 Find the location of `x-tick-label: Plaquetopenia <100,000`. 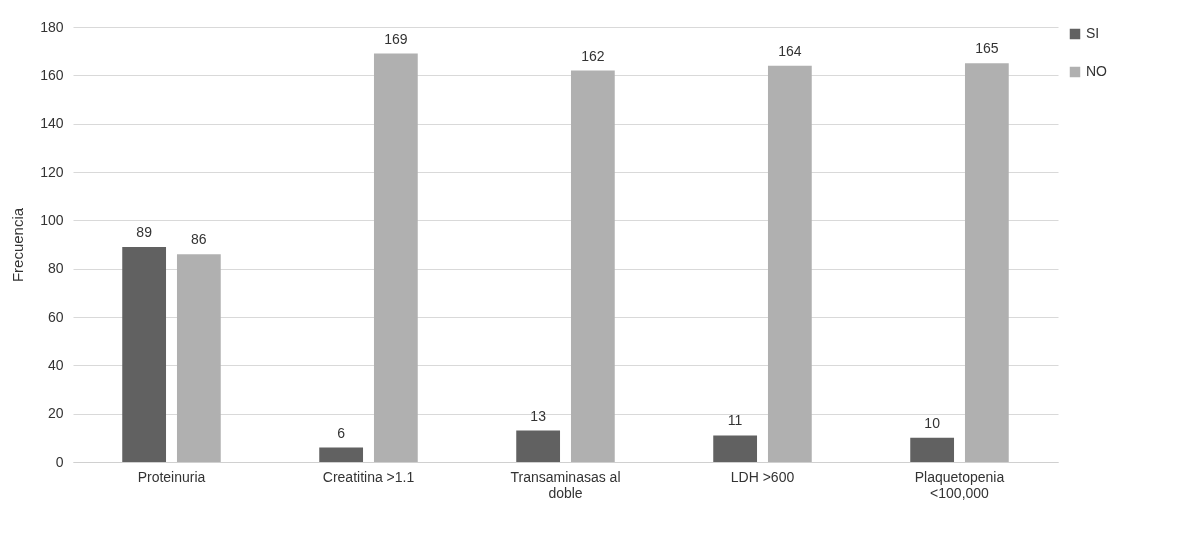

x-tick-label: Plaquetopenia <100,000 is located at coordinates (959, 484).